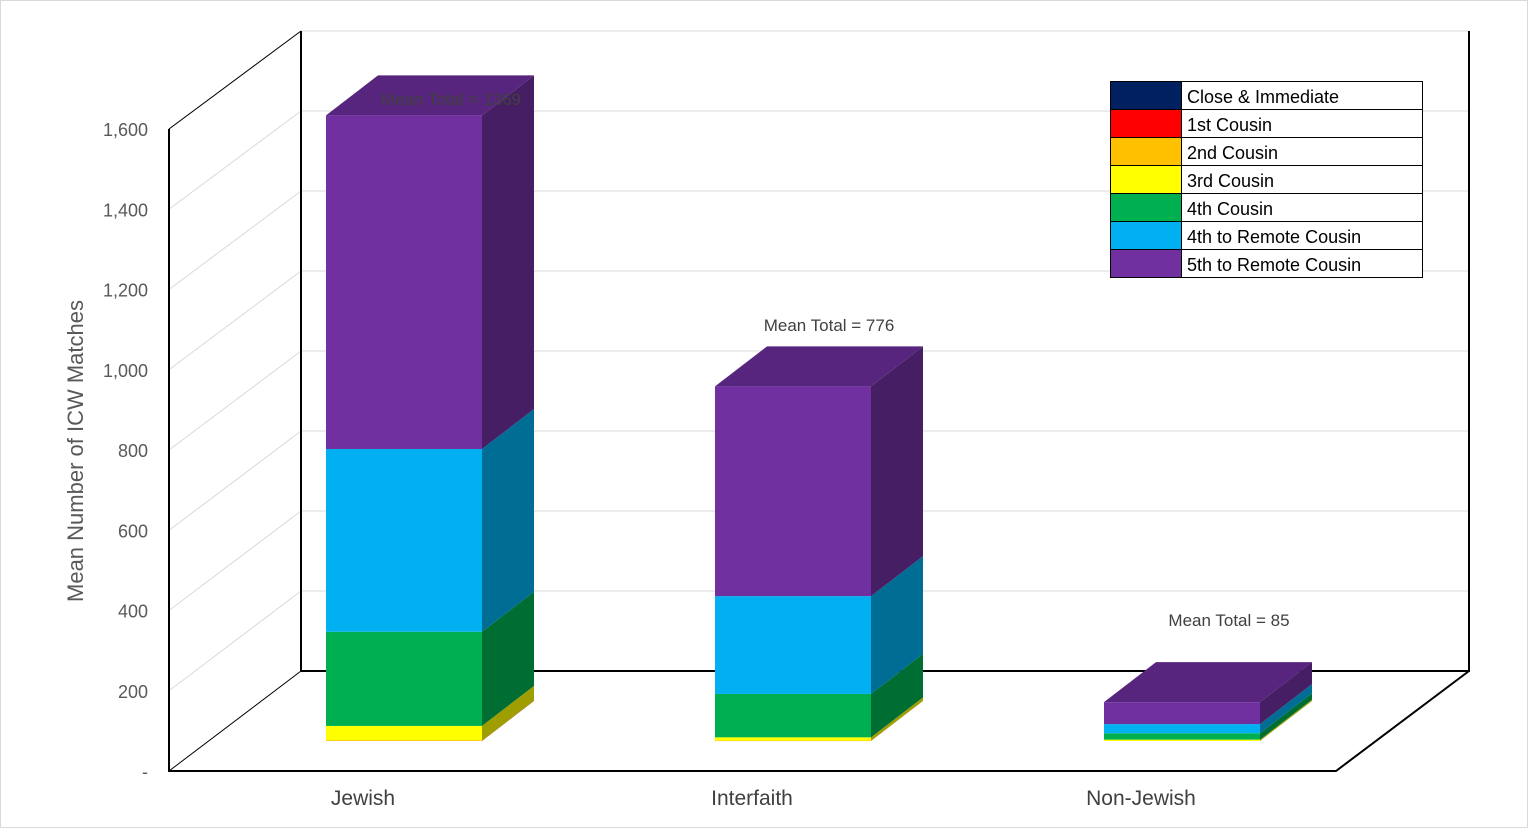  Describe the element at coordinates (125, 291) in the screenshot. I see `y-tick-label: 1,200` at that location.